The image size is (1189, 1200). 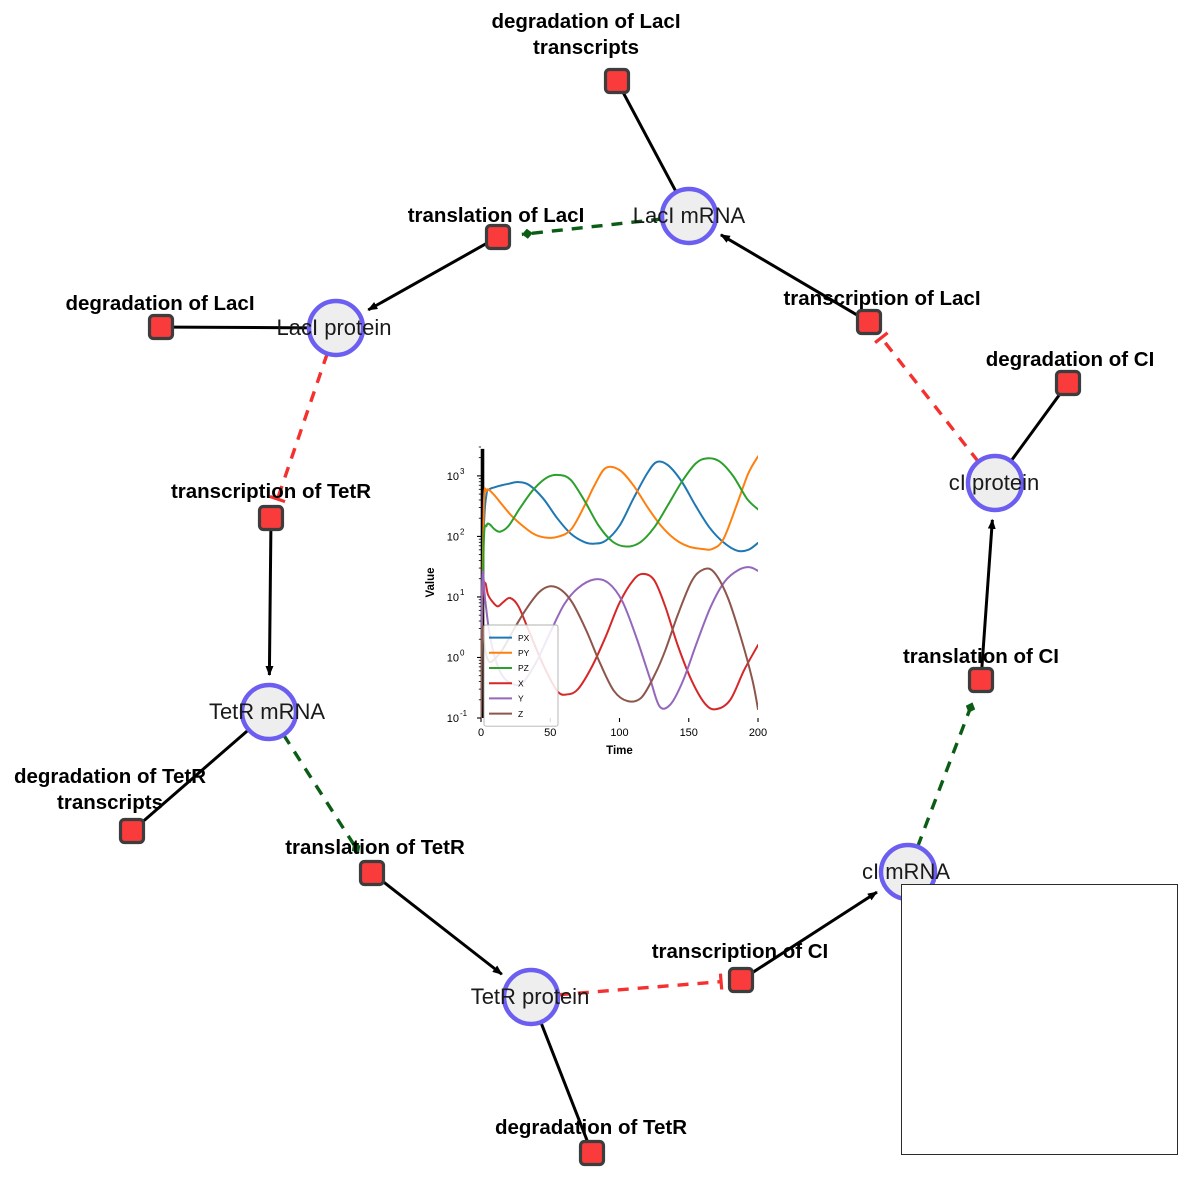 I want to click on series-line-PX, so click(x=619, y=571).